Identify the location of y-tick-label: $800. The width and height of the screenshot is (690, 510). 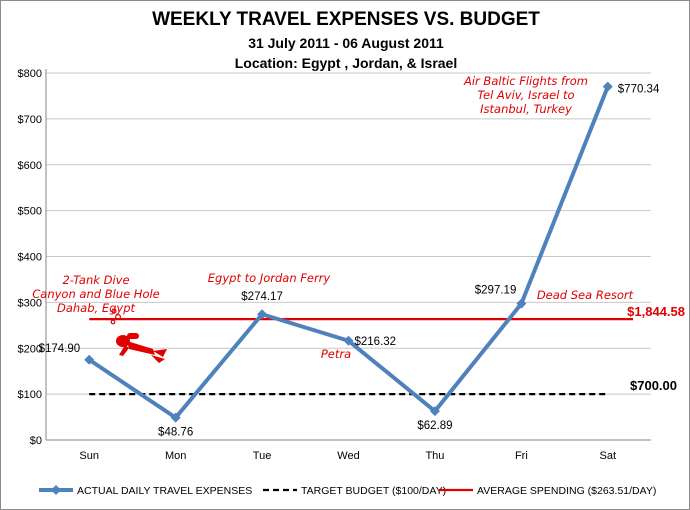
(30, 74).